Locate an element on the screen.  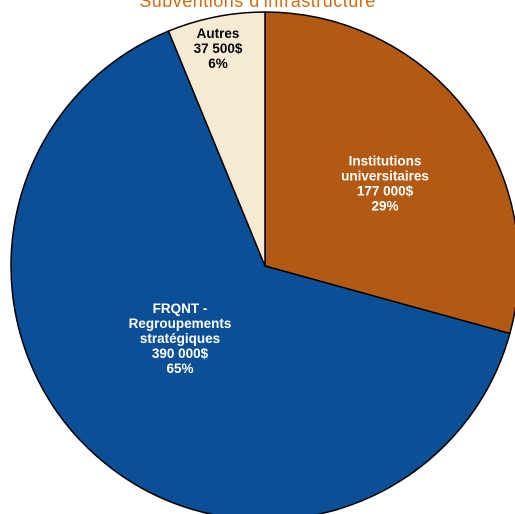
slice-label-0: Institutions universitaires 177 000$ 29% is located at coordinates (385, 184).